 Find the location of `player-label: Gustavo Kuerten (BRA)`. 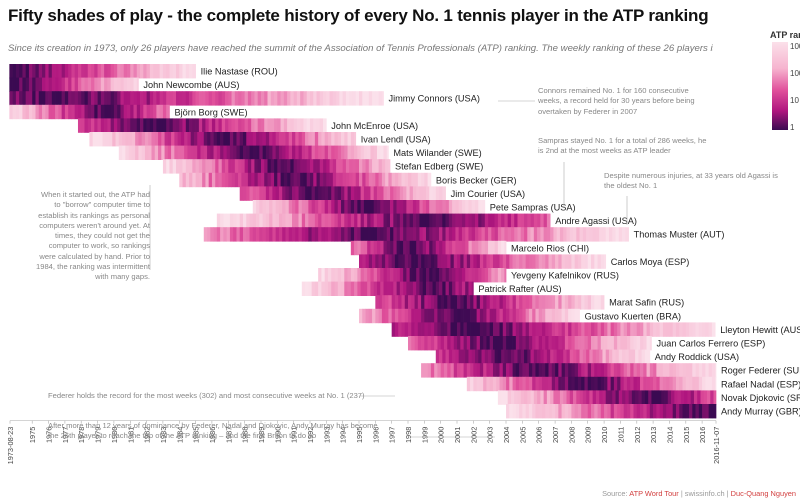

player-label: Gustavo Kuerten (BRA) is located at coordinates (633, 316).